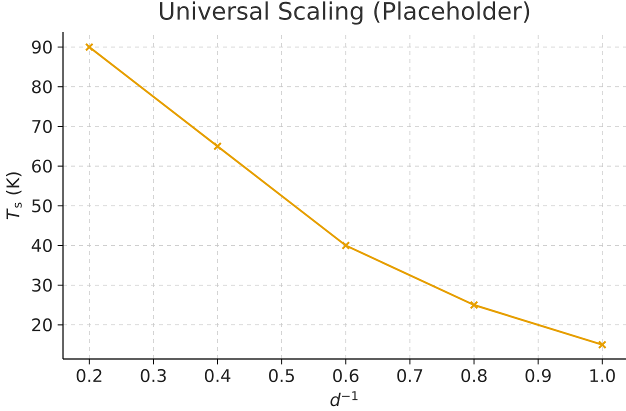  What do you see at coordinates (345, 13) in the screenshot?
I see `chart-title: Universal Scaling (Placeholder)` at bounding box center [345, 13].